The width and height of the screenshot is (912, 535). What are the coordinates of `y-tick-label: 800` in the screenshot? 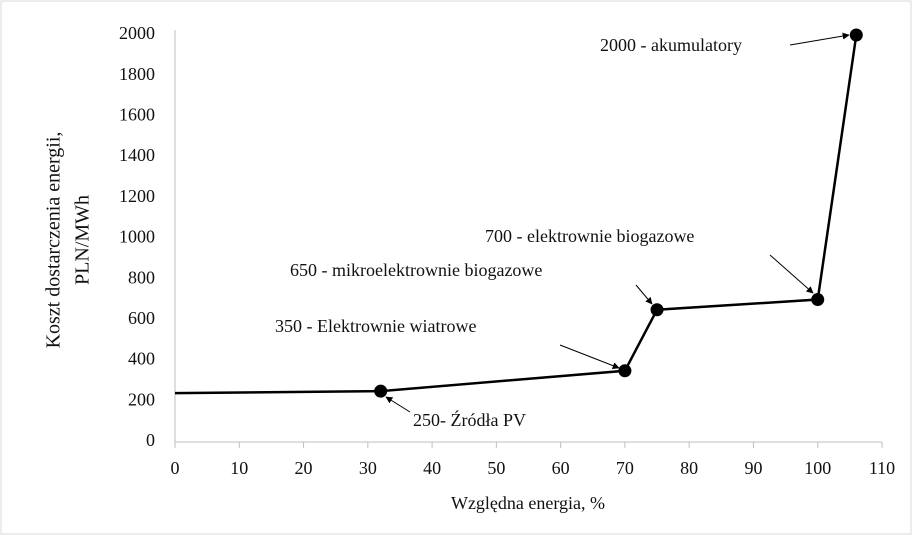 It's located at (141, 277).